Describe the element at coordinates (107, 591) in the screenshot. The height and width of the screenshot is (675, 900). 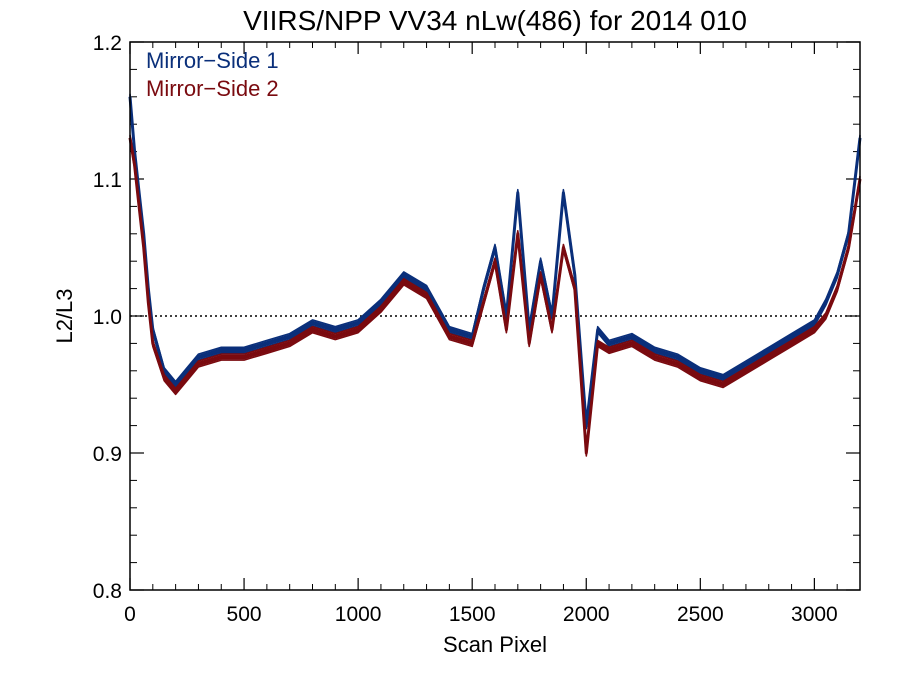
I see `y-tick-label: 0.8` at that location.